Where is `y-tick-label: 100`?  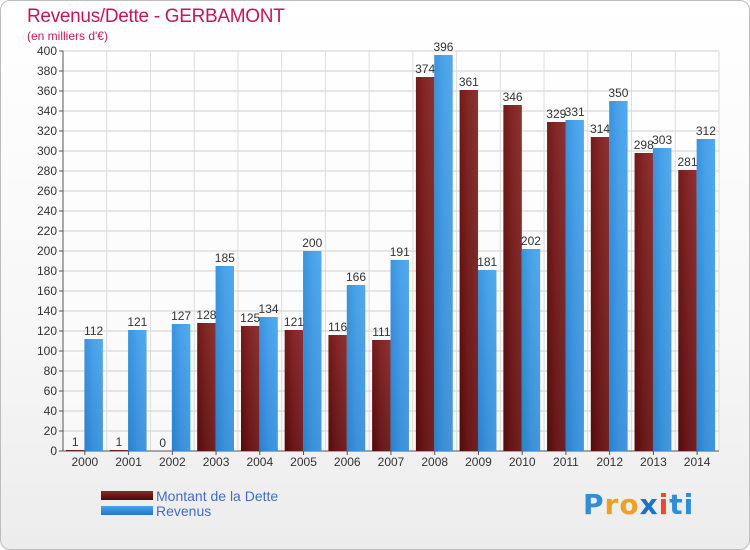 y-tick-label: 100 is located at coordinates (47, 351).